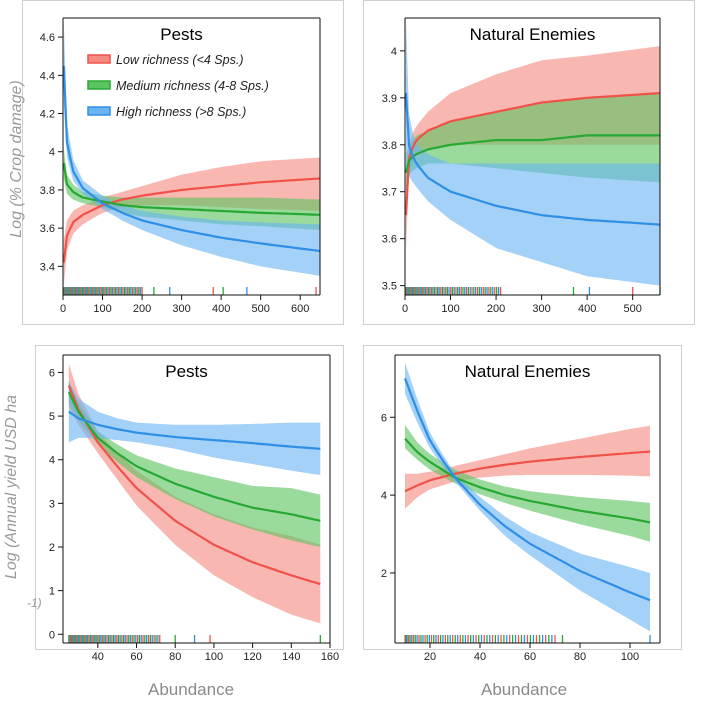 This screenshot has width=702, height=703. Describe the element at coordinates (389, 287) in the screenshot. I see `y-tick-label: 3.5` at that location.